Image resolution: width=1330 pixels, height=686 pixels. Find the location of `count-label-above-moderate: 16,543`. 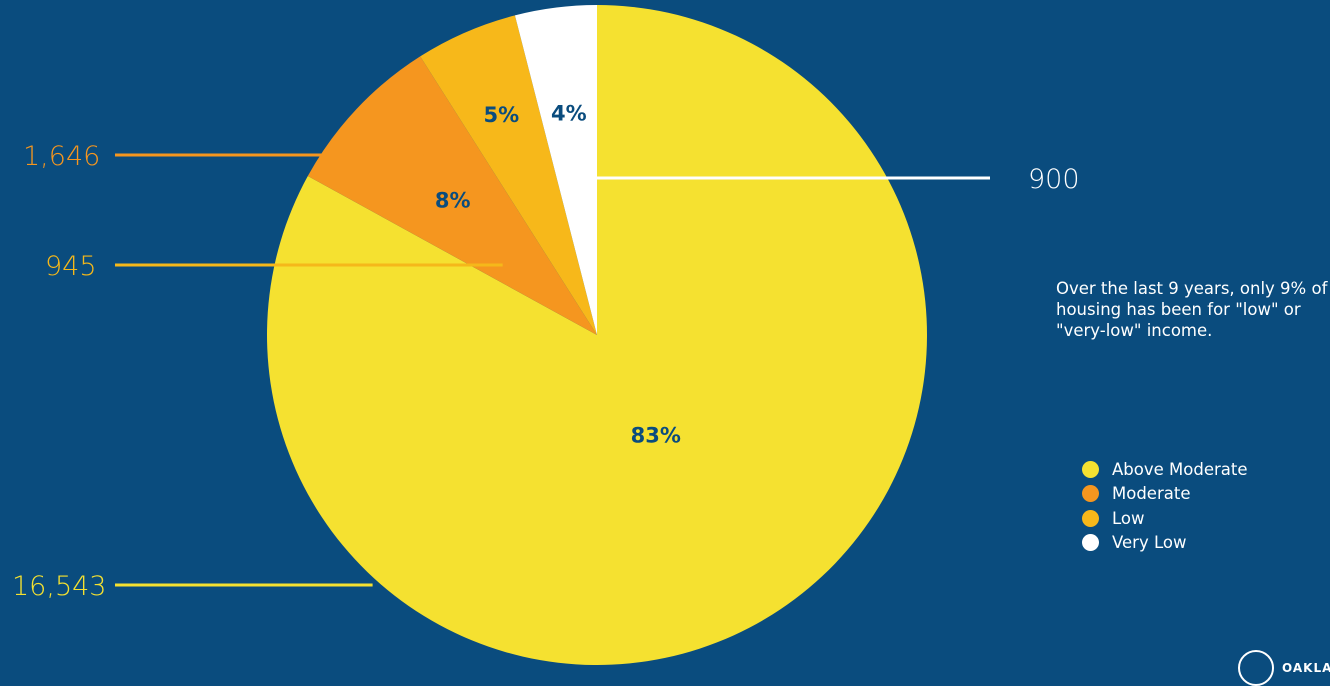

count-label-above-moderate: 16,543 is located at coordinates (59, 586).